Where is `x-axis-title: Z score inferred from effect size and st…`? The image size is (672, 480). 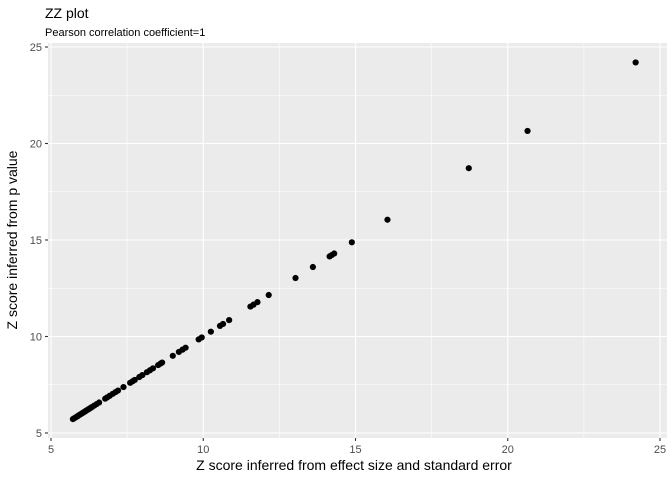 x-axis-title: Z score inferred from effect size and st… is located at coordinates (354, 465).